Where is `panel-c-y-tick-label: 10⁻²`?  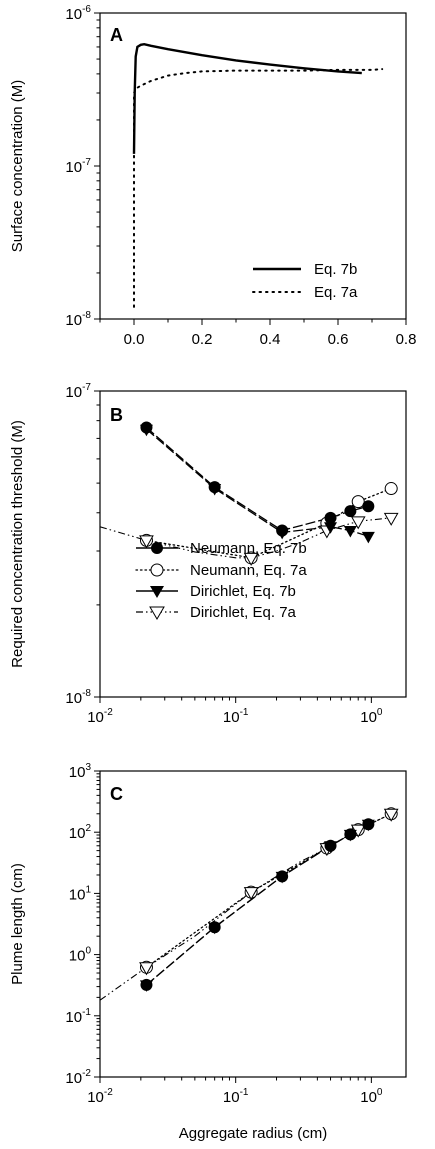 panel-c-y-tick-label: 10⁻² is located at coordinates (78, 1077).